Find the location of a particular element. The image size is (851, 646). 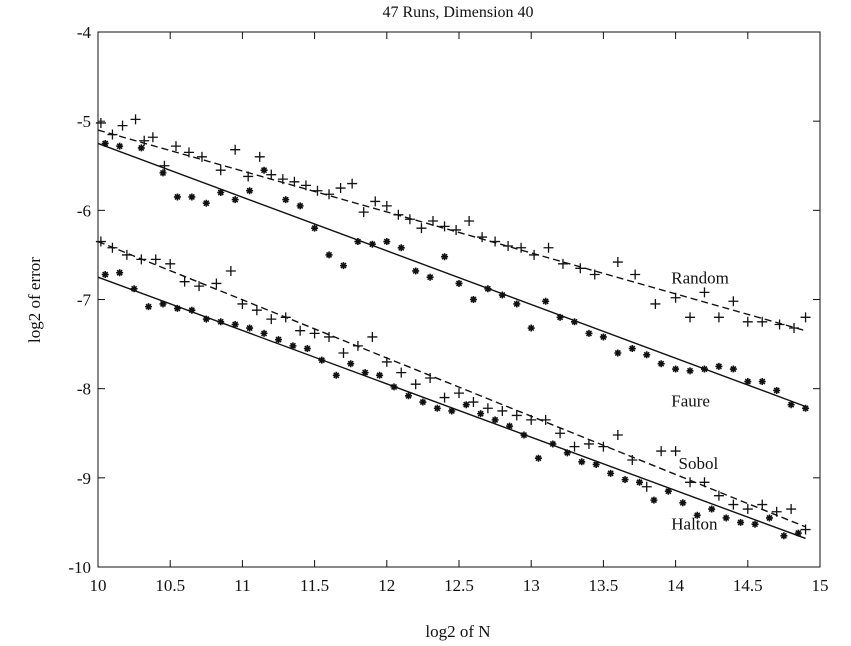

y-axis-title: log2 of error is located at coordinates (34, 300).